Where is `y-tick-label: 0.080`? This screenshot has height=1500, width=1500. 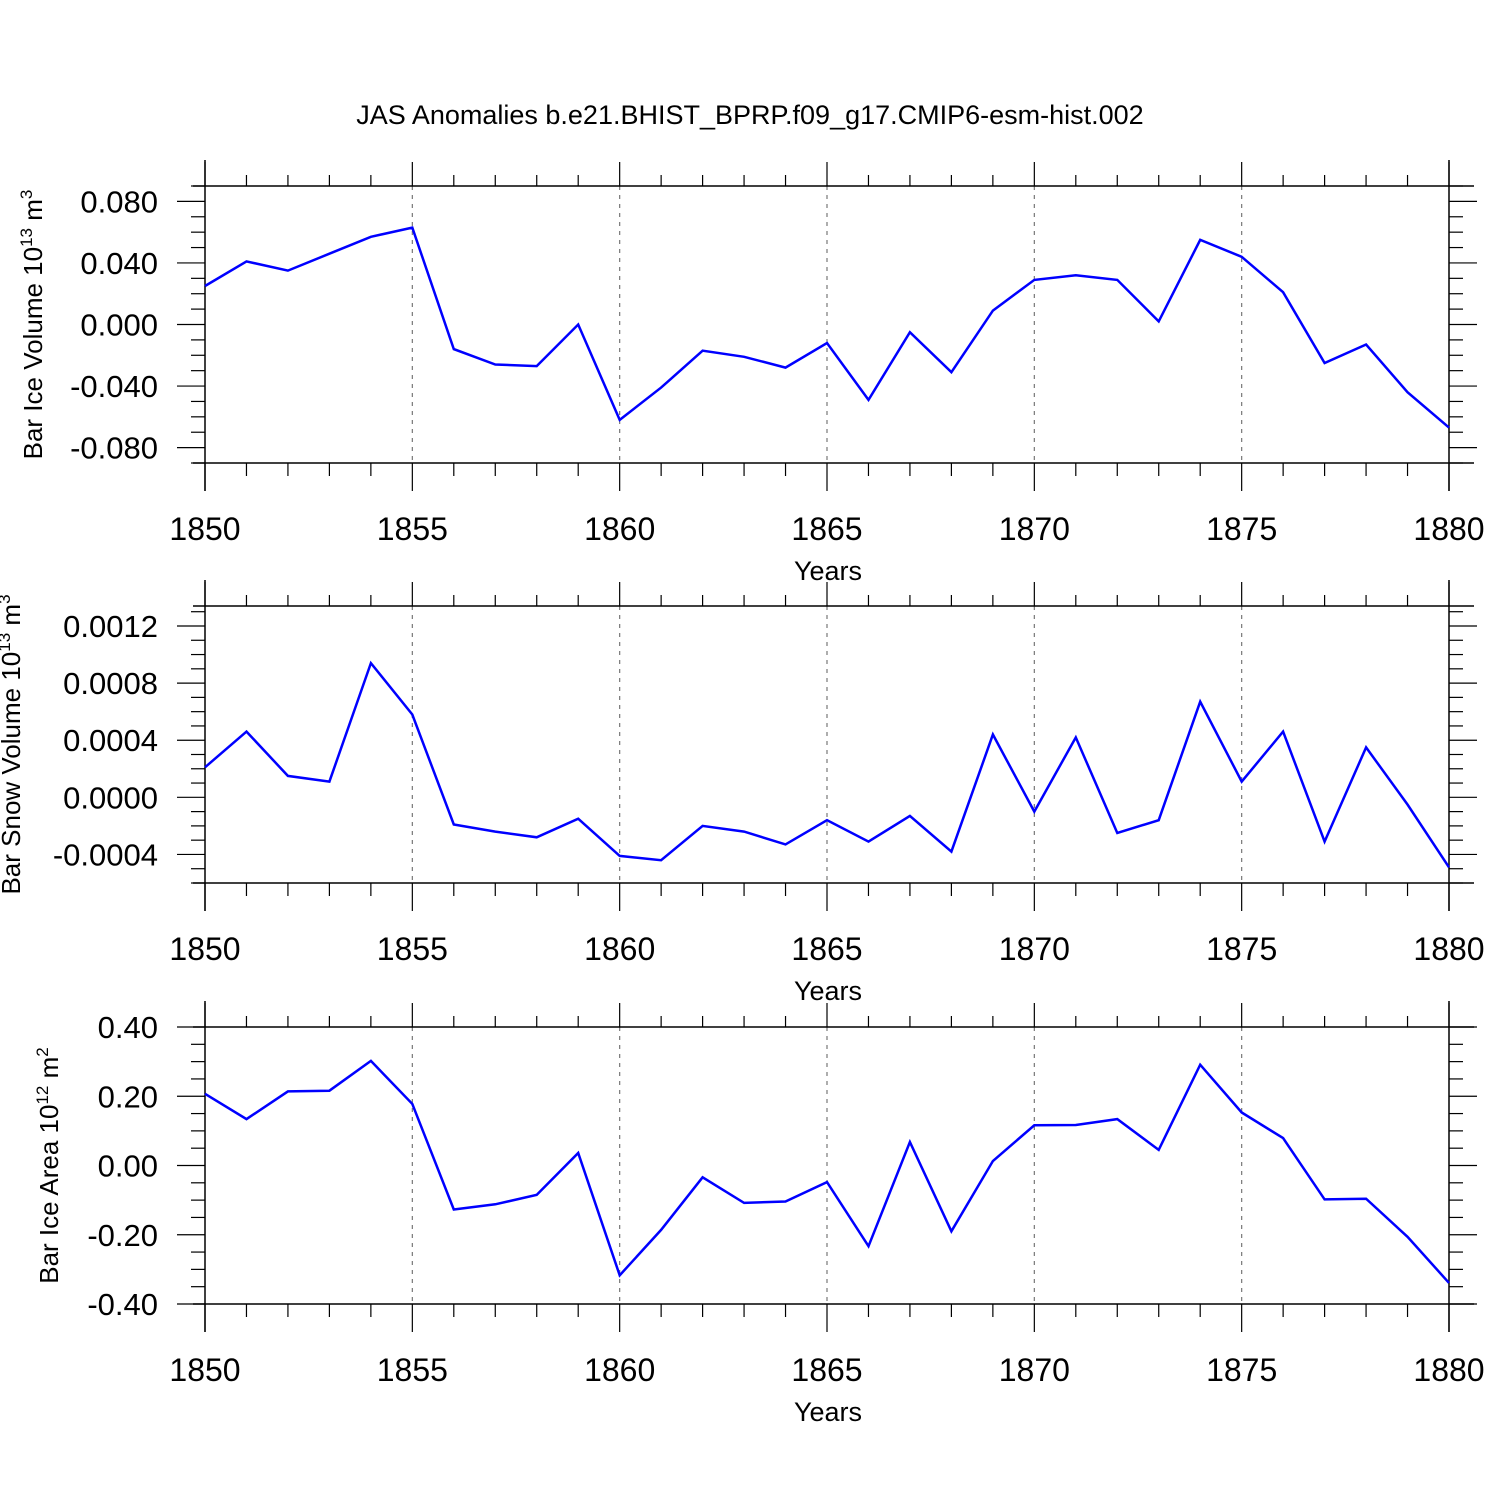
y-tick-label: 0.080 is located at coordinates (119, 201).